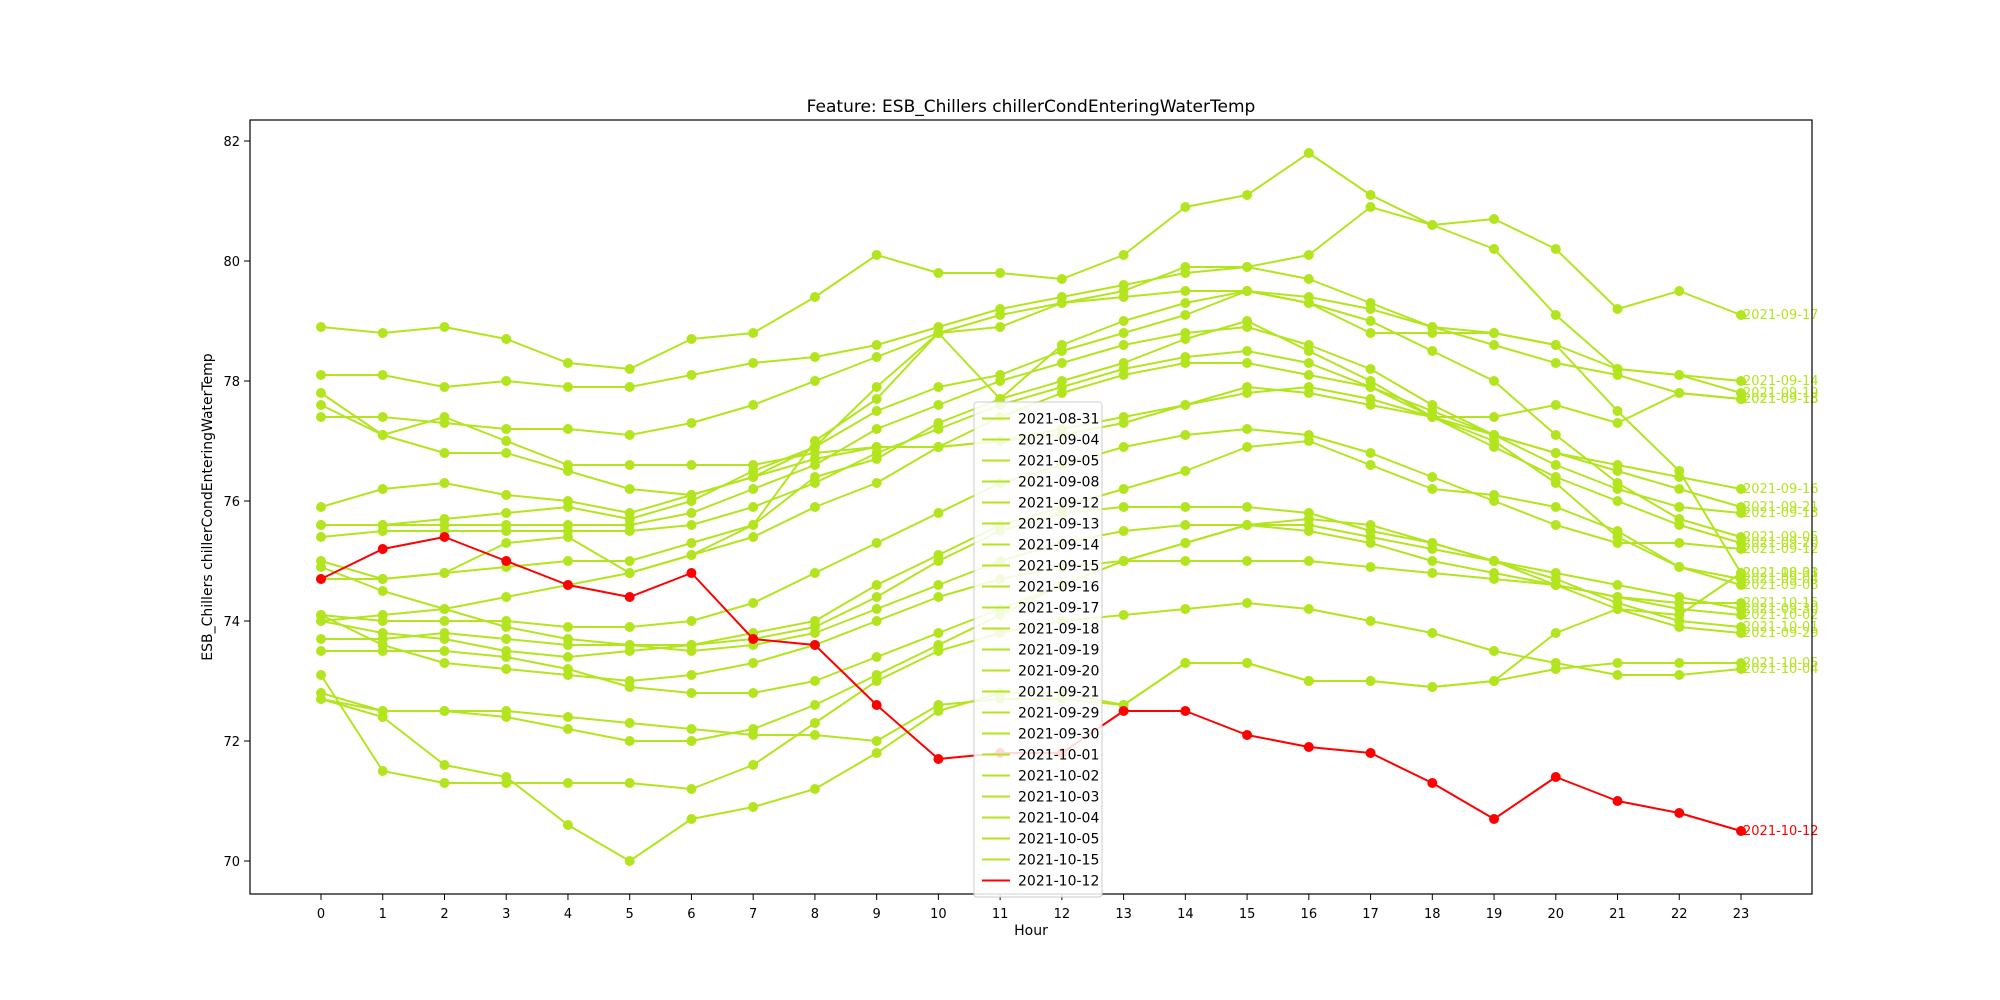  I want to click on x-tick-label: 13, so click(1123, 914).